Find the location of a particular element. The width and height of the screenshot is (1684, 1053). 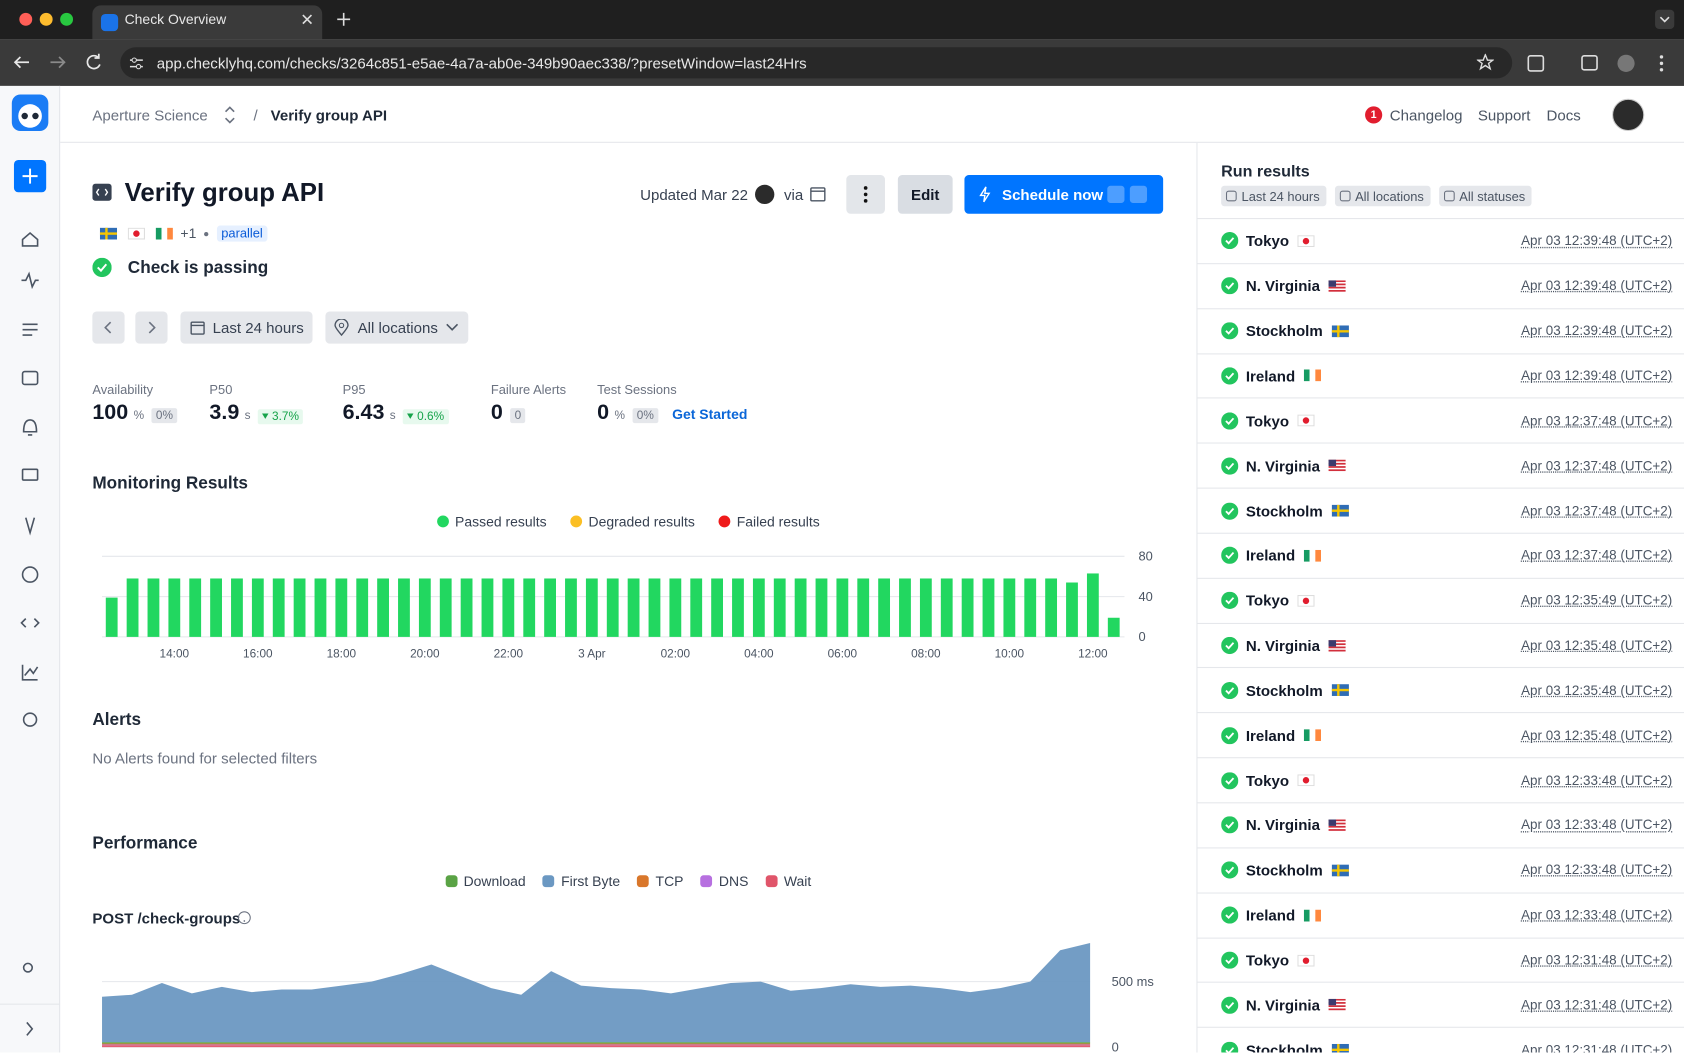

breadcrumb-page: Verify group API is located at coordinates (329, 115).